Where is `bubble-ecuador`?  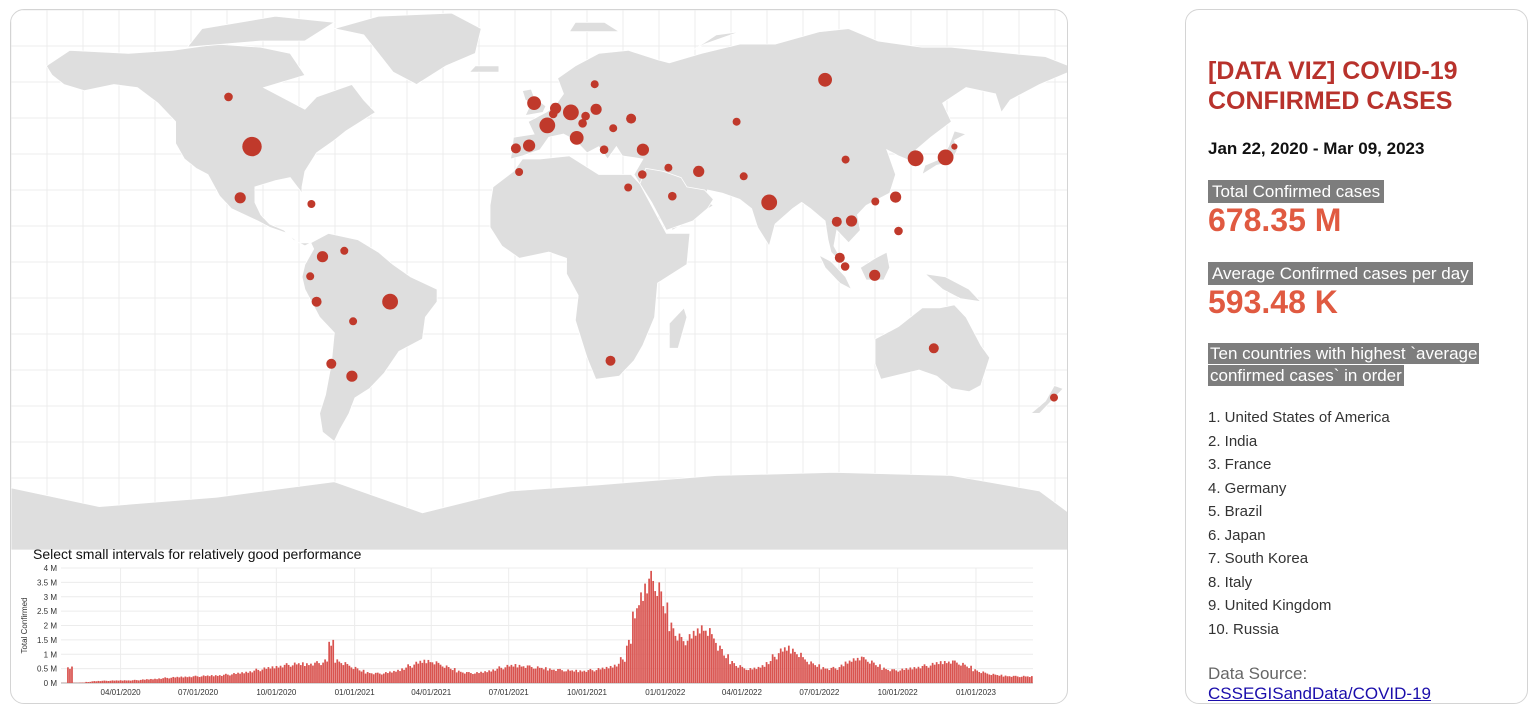
bubble-ecuador is located at coordinates (310, 276).